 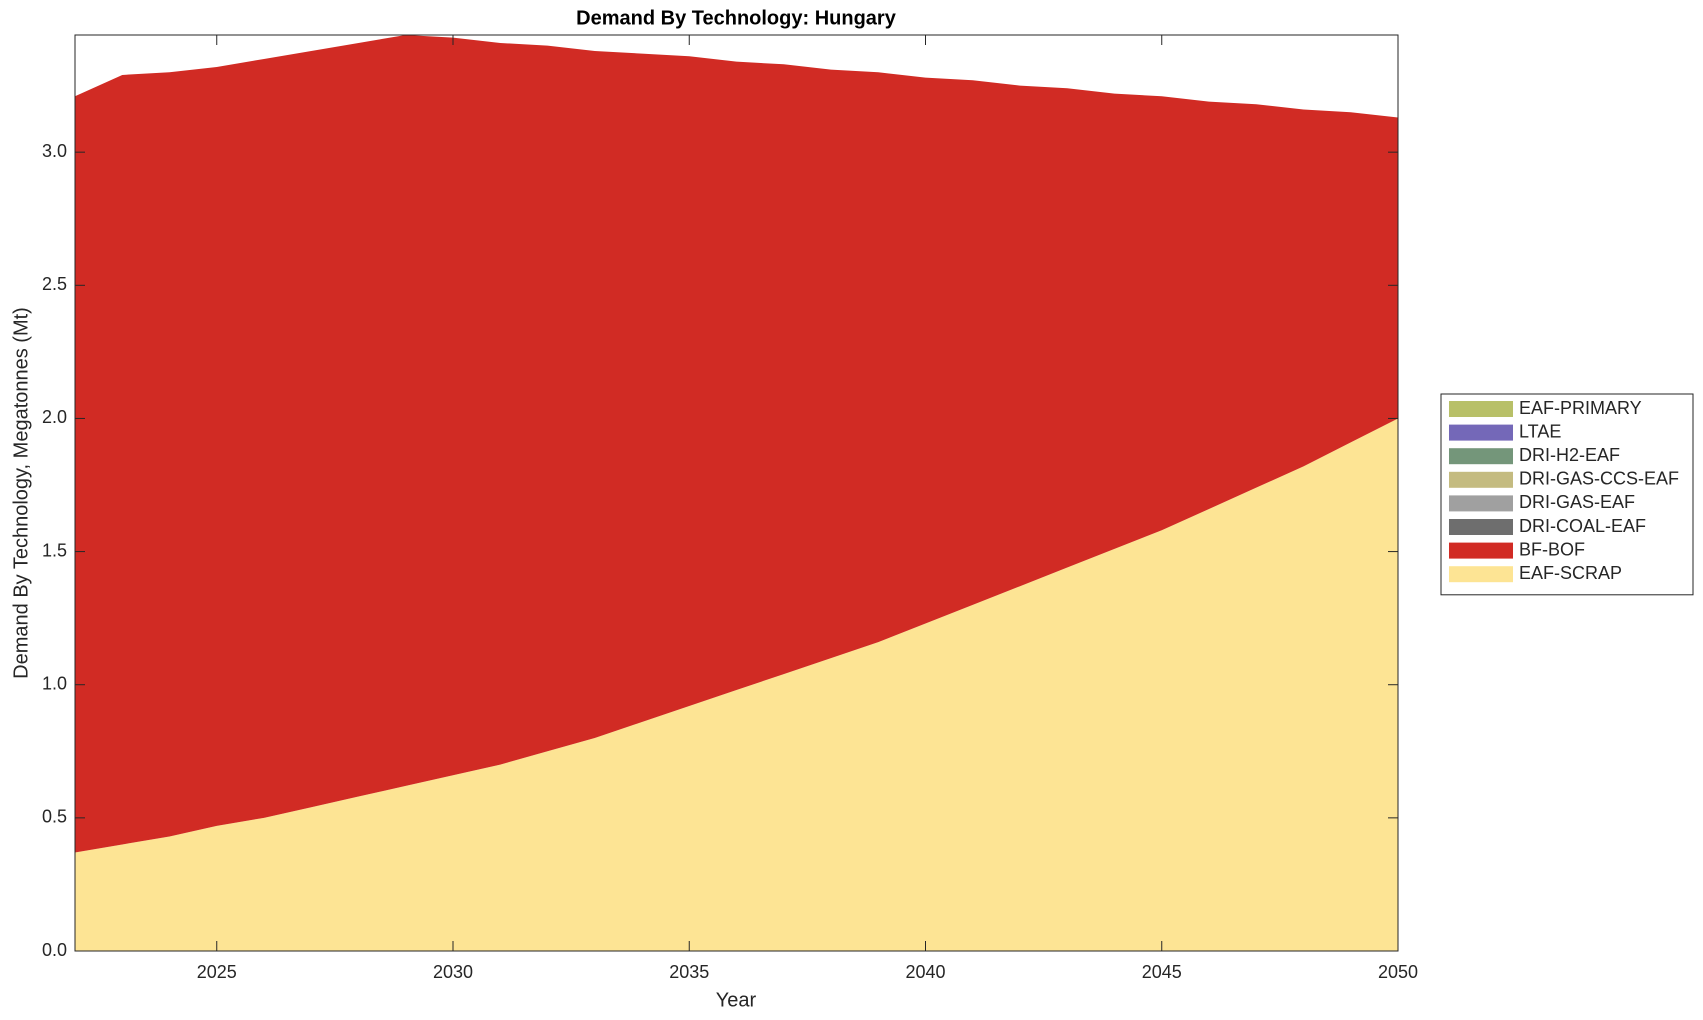 What do you see at coordinates (21, 493) in the screenshot?
I see `y-axis-label: Demand By Technology, Megatonnes (Mt)` at bounding box center [21, 493].